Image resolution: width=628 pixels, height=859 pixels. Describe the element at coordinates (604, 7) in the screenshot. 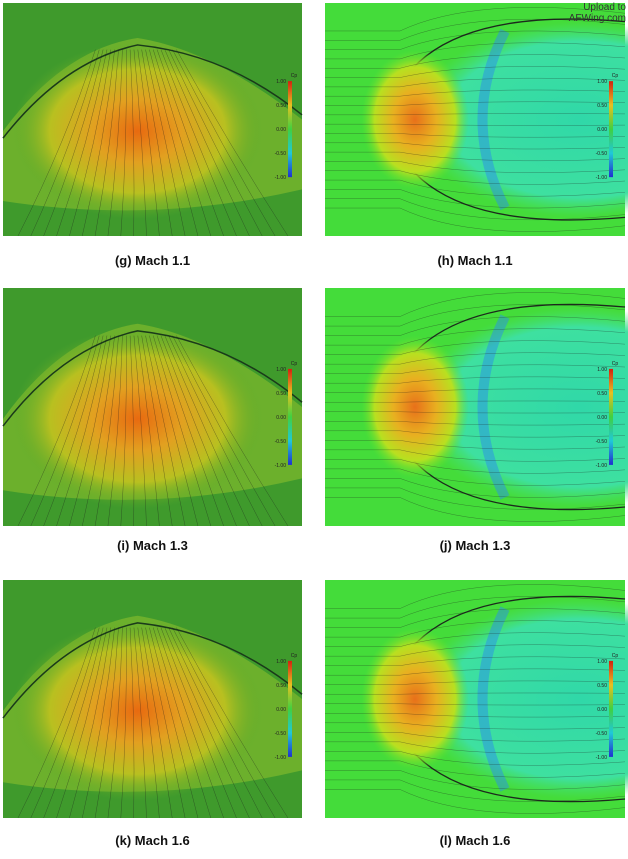

I see `watermark: Upload to` at that location.